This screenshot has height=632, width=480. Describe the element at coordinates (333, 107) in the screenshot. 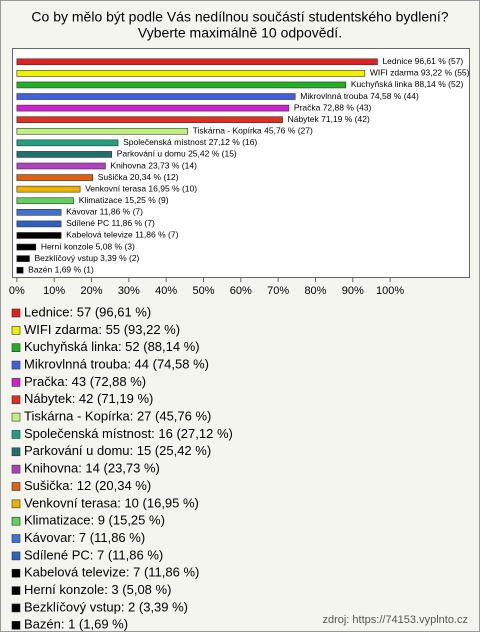

I see `data-label: Pračka 72,88 % (43)` at that location.